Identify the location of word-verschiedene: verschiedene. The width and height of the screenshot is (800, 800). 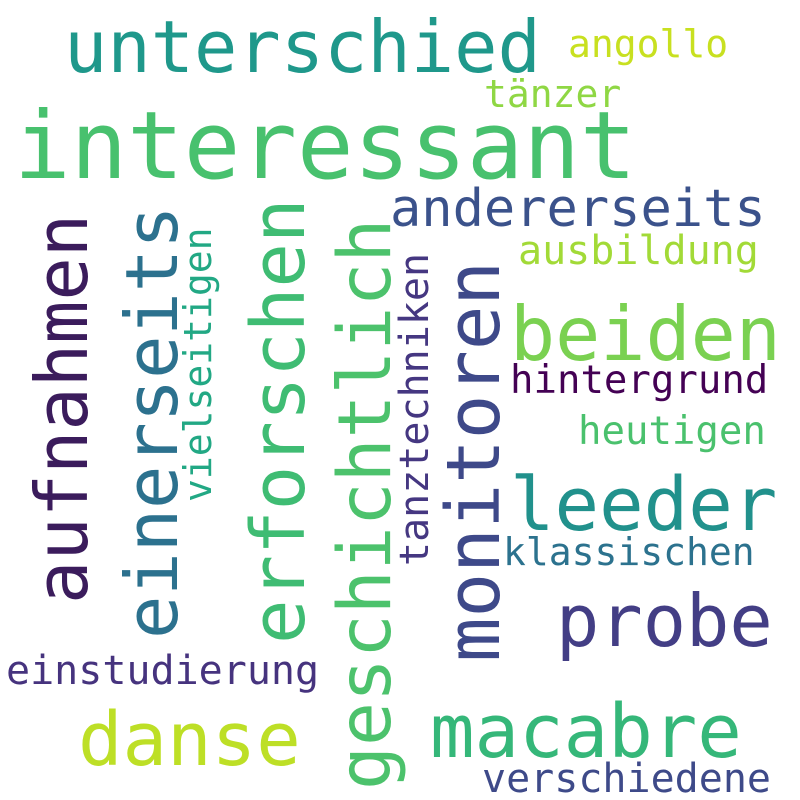
(626, 778).